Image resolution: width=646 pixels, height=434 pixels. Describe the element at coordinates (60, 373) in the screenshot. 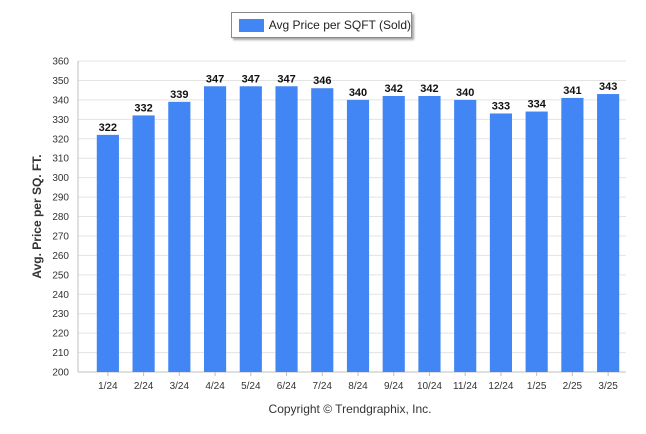

I see `y-tick-label: 200` at that location.